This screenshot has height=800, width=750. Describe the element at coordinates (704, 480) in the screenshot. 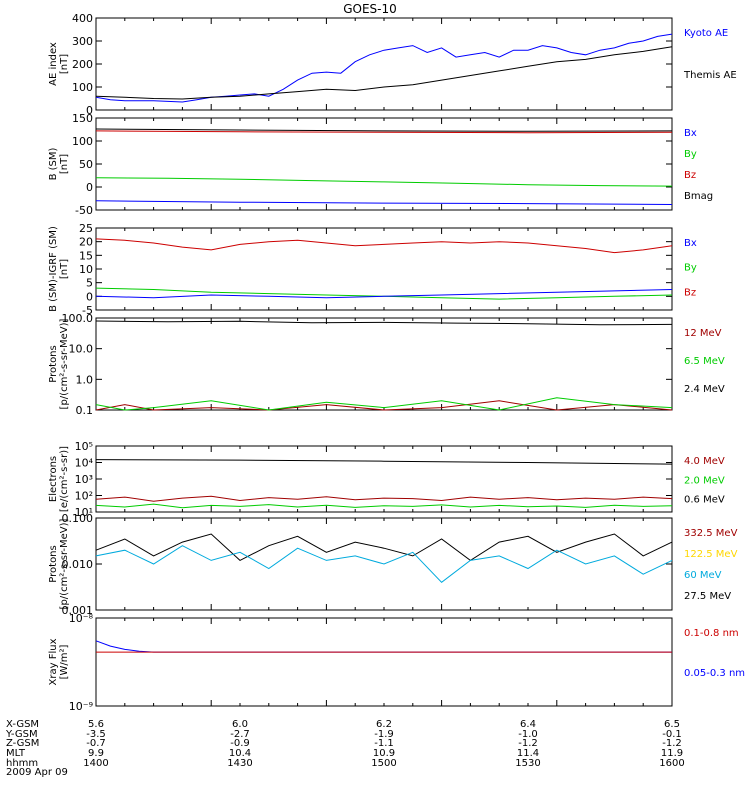

I see `legend-entry: 2.0 MeV` at that location.